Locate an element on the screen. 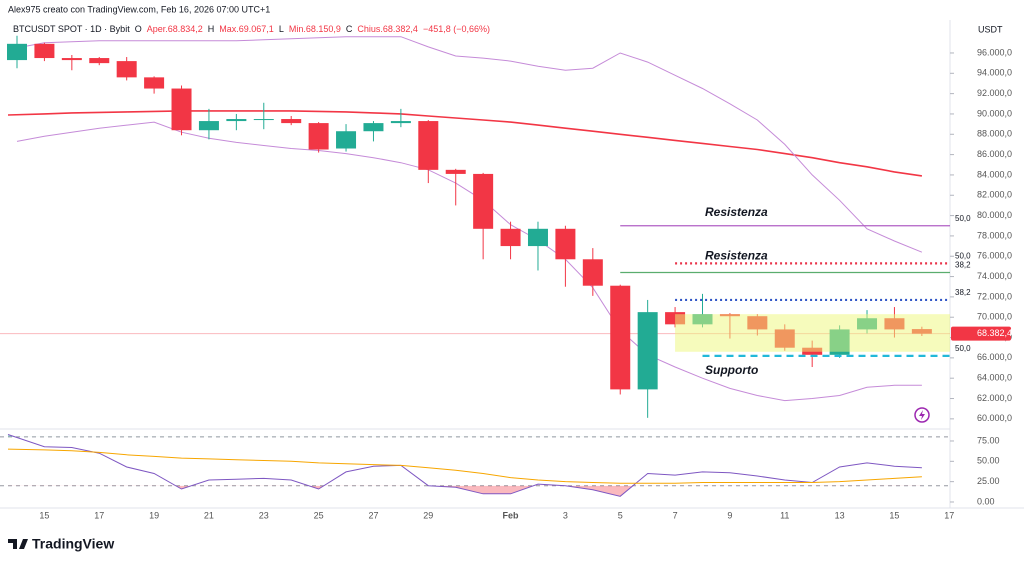 The width and height of the screenshot is (1024, 564). logo: TradingView is located at coordinates (61, 544).